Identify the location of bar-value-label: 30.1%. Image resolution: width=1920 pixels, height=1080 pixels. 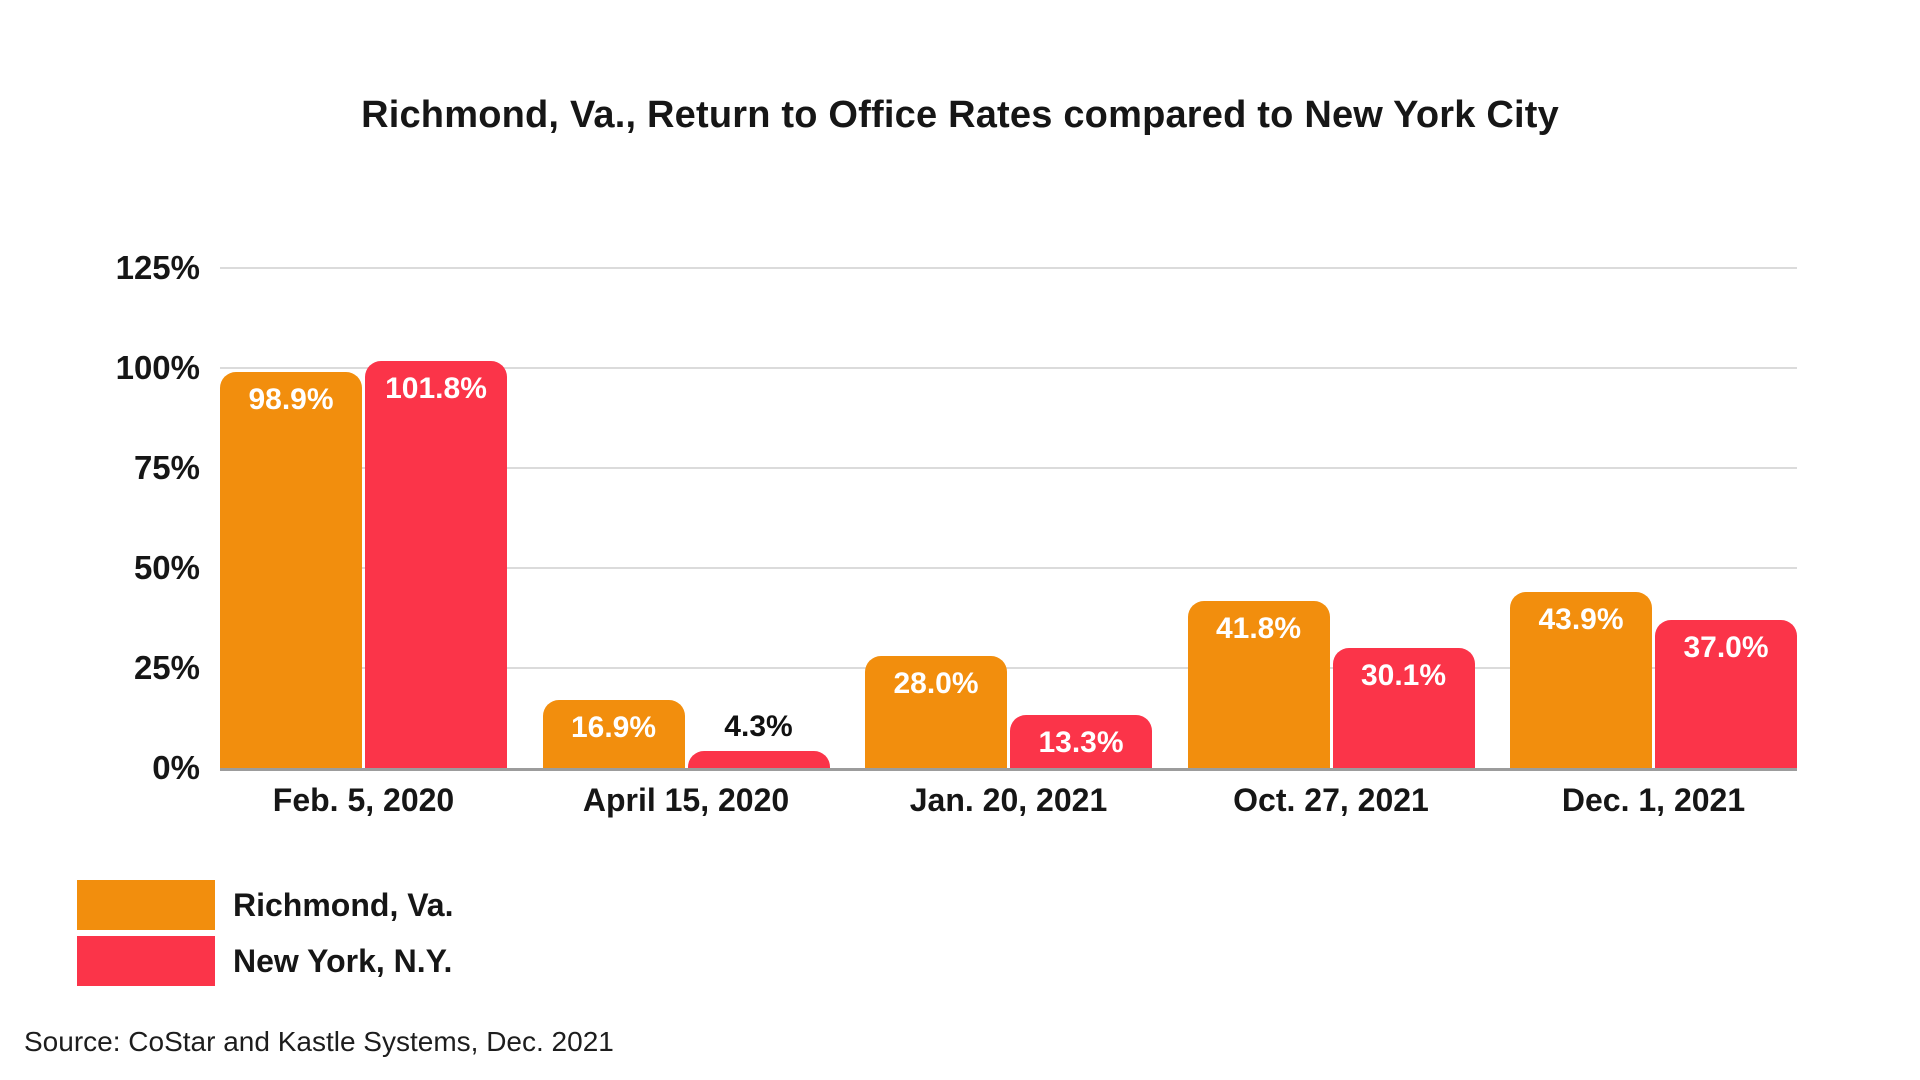
(1403, 675).